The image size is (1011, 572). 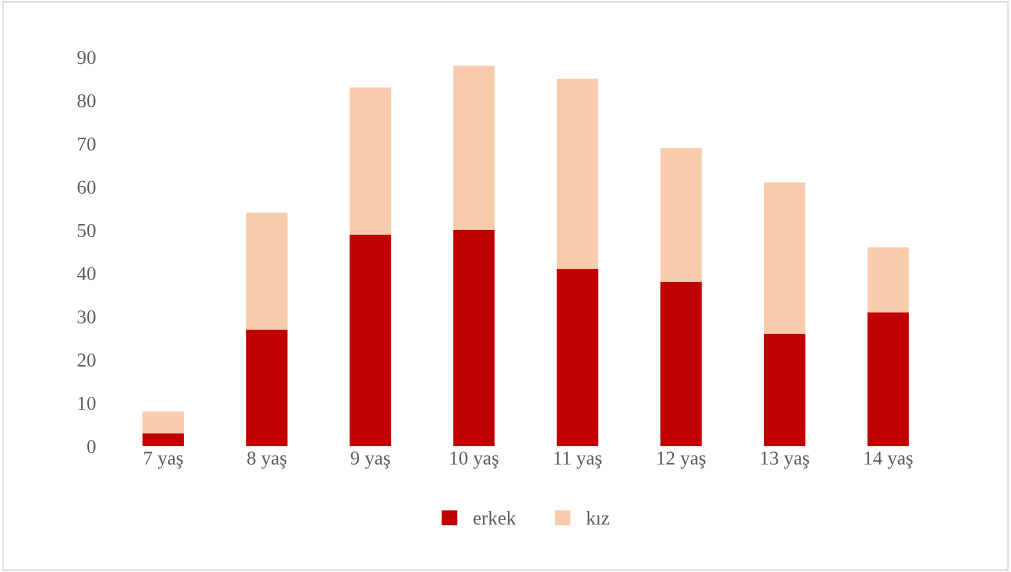 I want to click on y-tick-label: 40, so click(x=86, y=274).